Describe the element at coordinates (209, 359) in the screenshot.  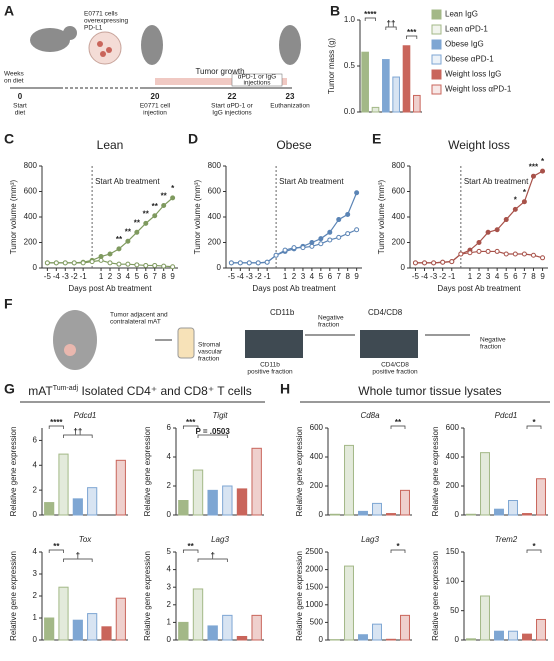
I see `svf-text: fraction` at that location.